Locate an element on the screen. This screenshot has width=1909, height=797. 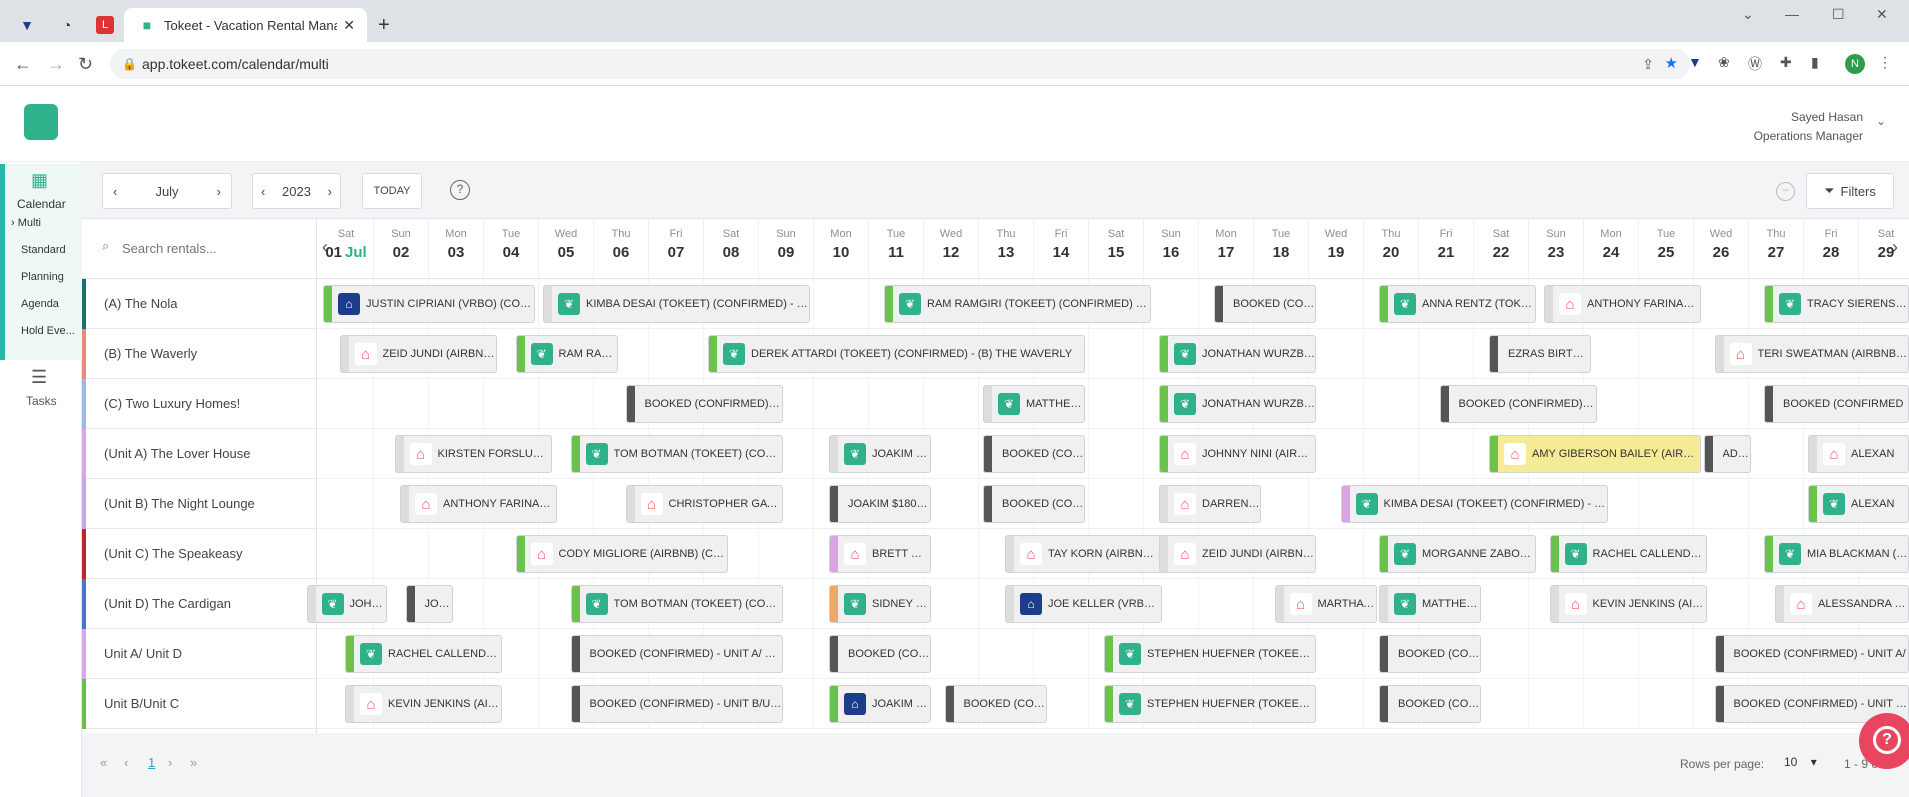
rental-row: (C) Two Luxury Homes! is located at coordinates (199, 404).